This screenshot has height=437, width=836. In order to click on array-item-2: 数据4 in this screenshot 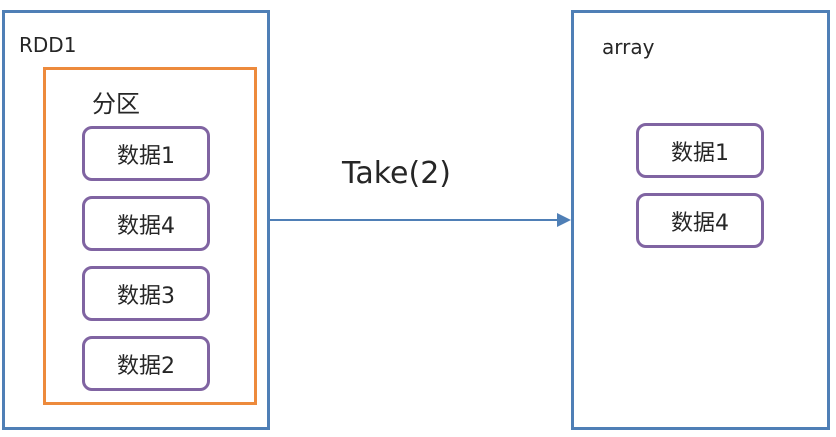, I will do `click(700, 220)`.